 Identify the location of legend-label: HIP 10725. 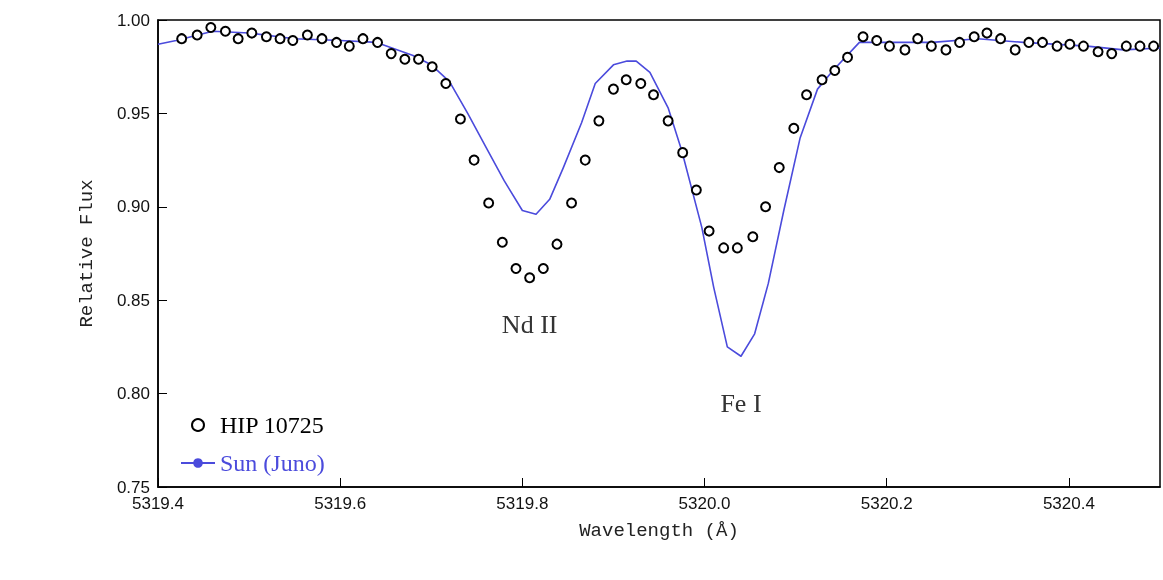
(272, 425).